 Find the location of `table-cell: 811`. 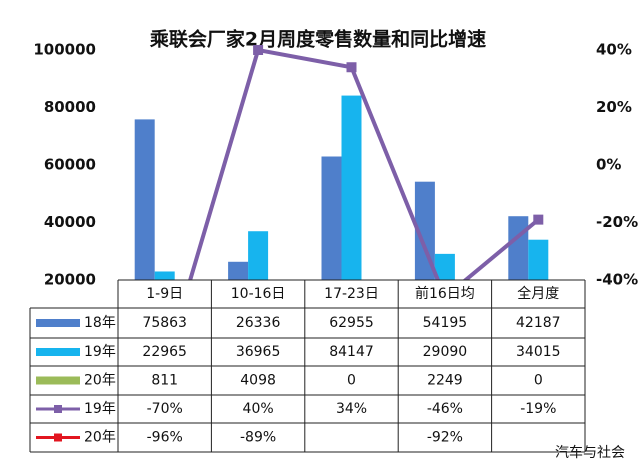

table-cell: 811 is located at coordinates (164, 381).